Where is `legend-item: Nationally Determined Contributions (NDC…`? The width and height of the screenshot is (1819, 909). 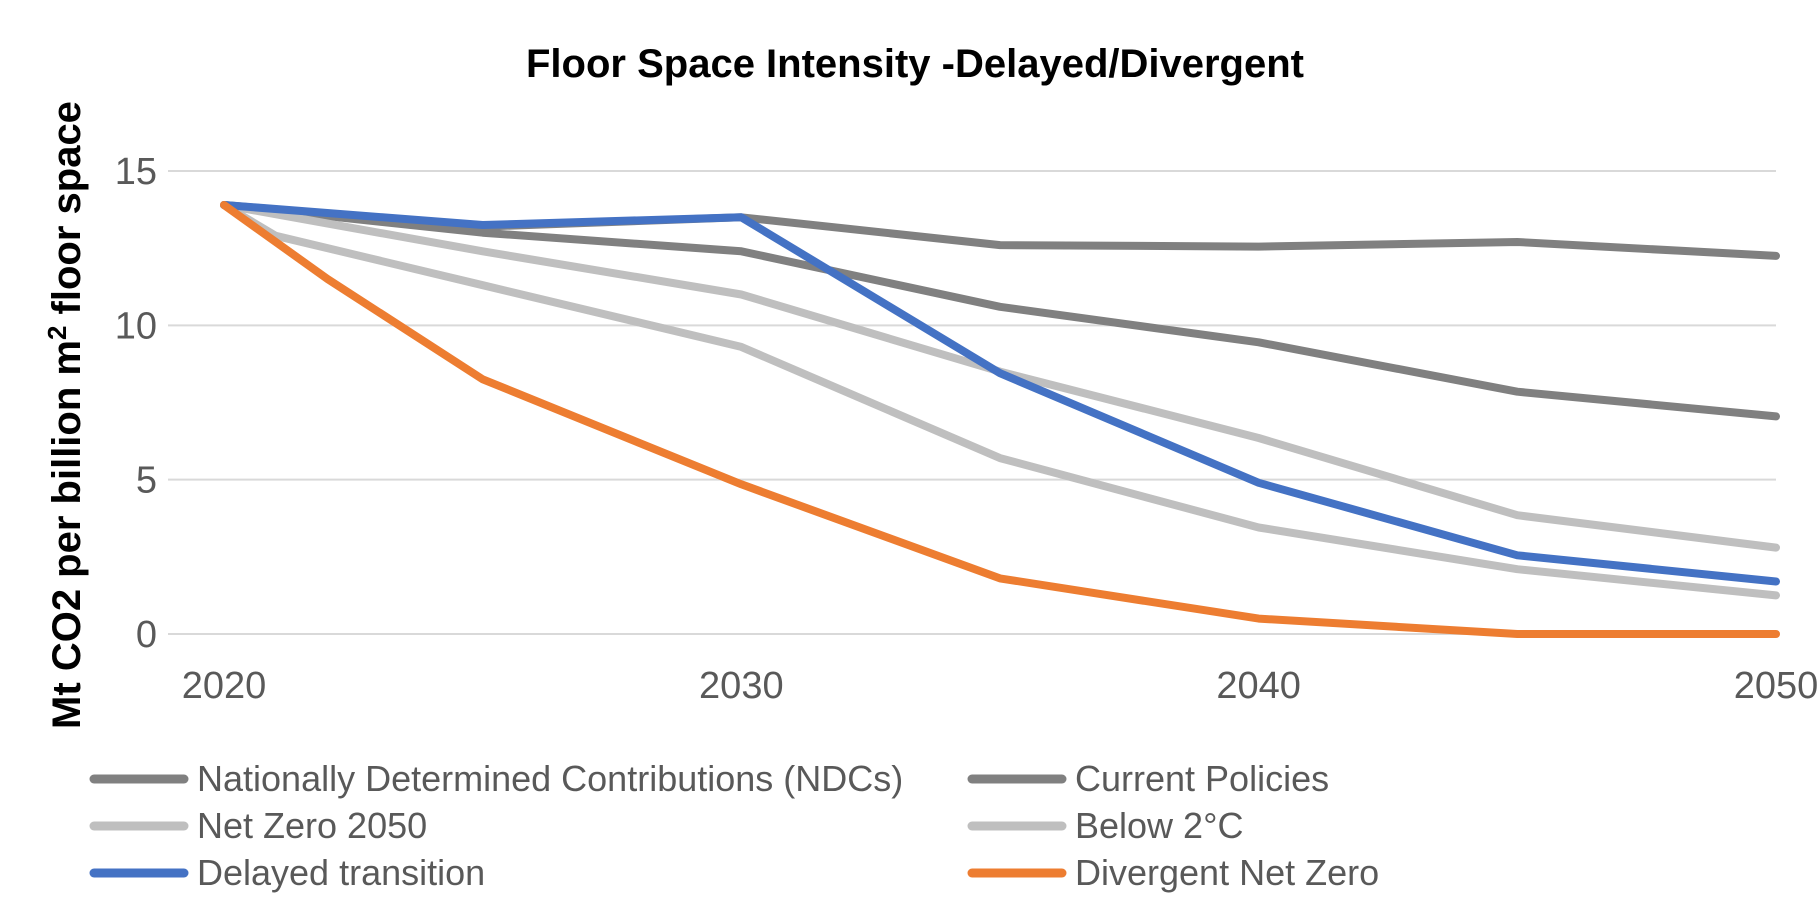
legend-item: Nationally Determined Contributions (NDC… is located at coordinates (496, 778).